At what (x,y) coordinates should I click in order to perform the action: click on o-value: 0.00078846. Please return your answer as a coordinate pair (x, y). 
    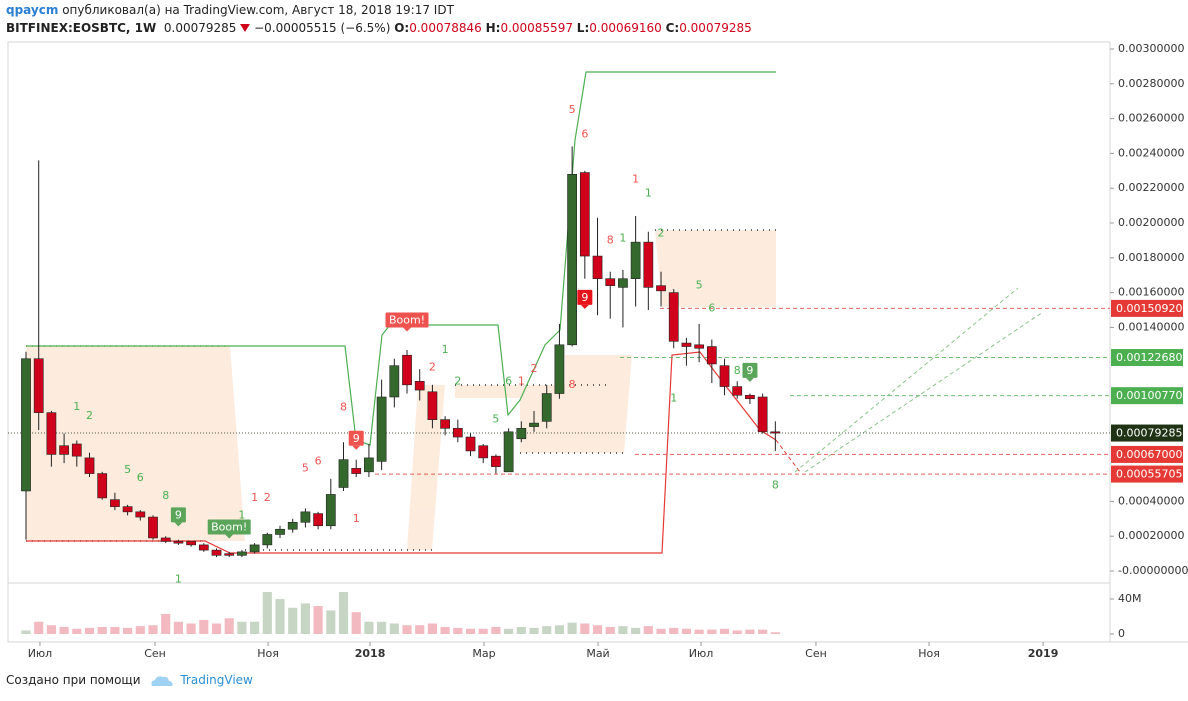
    Looking at the image, I should click on (445, 28).